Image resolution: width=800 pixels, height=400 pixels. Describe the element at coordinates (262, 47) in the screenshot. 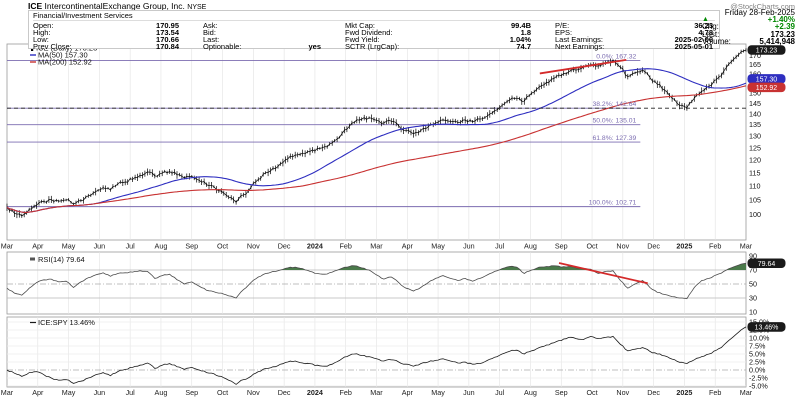

I see `quote-stat: Optionable: yes` at that location.